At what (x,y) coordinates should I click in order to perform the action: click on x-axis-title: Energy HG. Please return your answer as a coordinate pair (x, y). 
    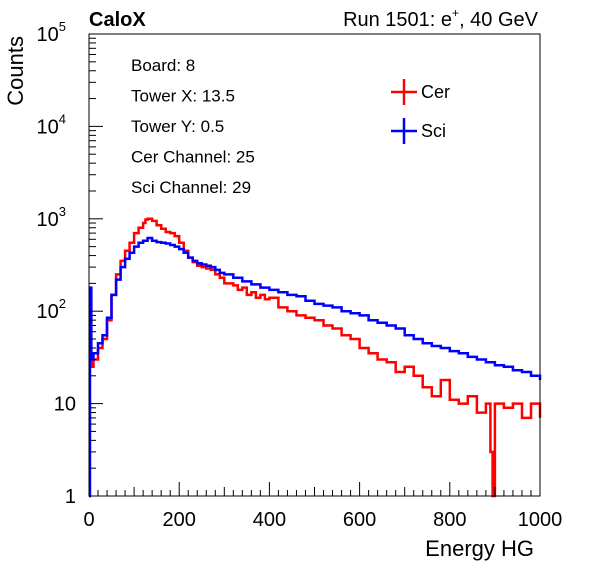
    Looking at the image, I should click on (479, 548).